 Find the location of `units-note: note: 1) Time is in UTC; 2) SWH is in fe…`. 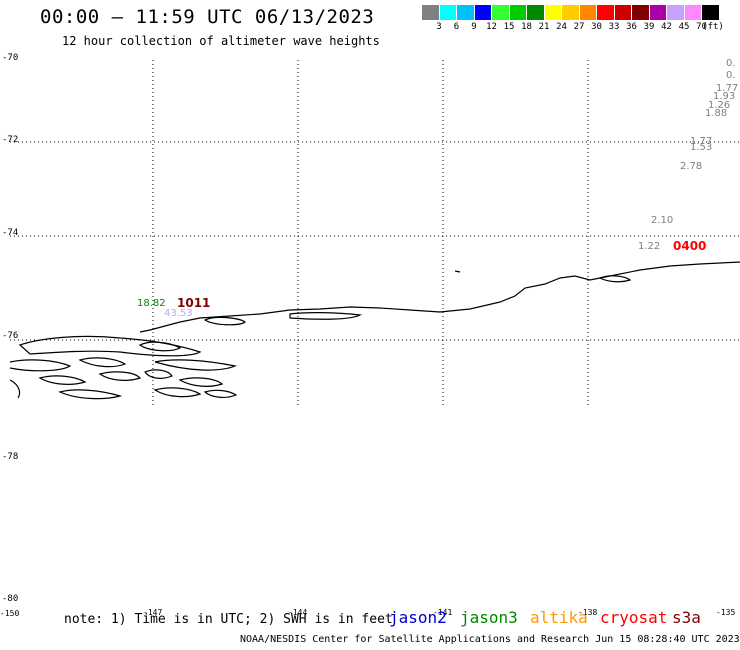

units-note: note: 1) Time is in UTC; 2) SWH is in fe… is located at coordinates (228, 619).